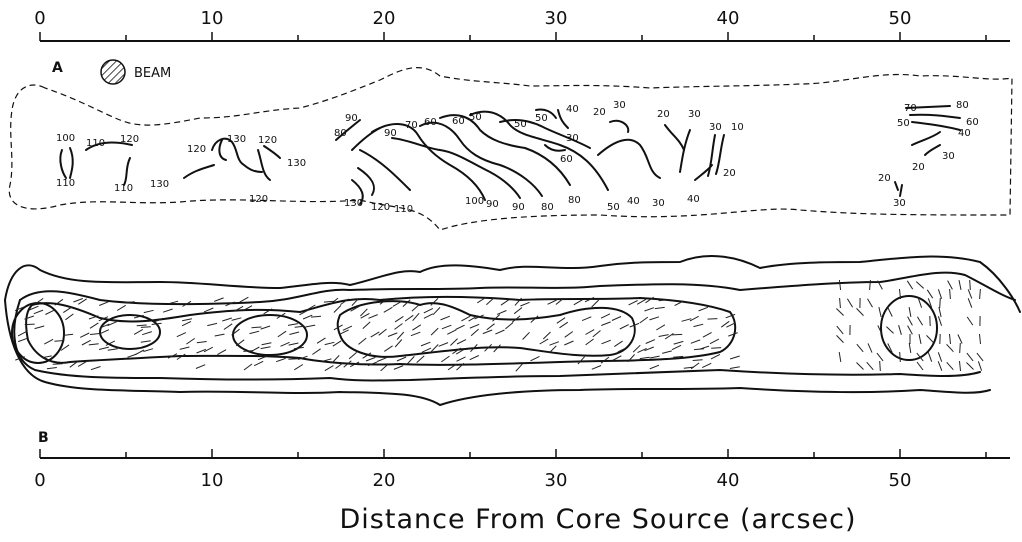 The image size is (1022, 542). What do you see at coordinates (384, 480) in the screenshot?
I see `bottom-tick-label: 20` at bounding box center [384, 480].